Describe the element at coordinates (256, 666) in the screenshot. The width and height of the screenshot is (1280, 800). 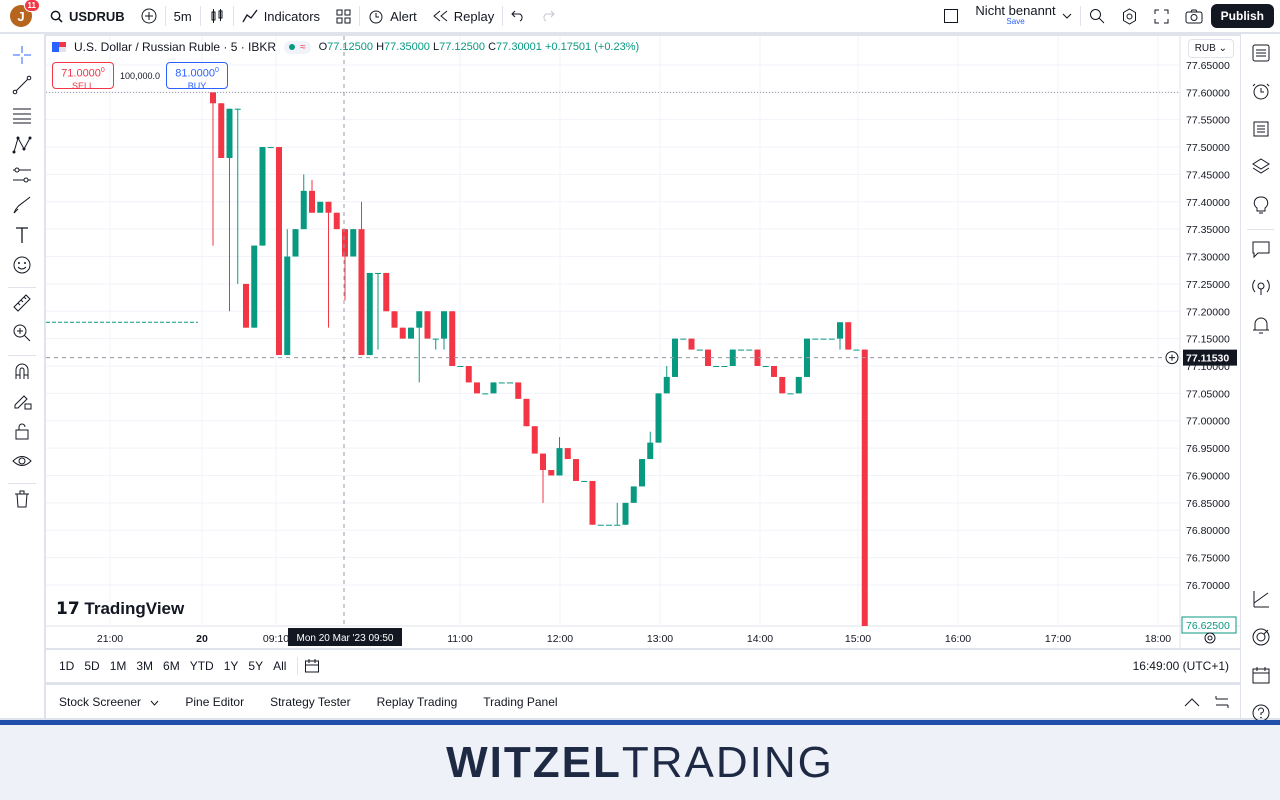
I see `range-5y: 5Y` at that location.